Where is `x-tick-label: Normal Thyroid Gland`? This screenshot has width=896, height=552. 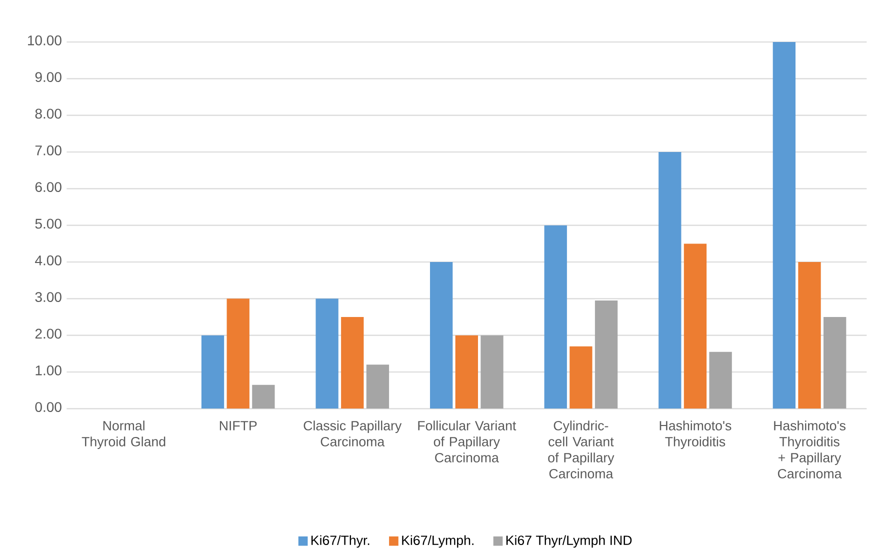 x-tick-label: Normal Thyroid Gland is located at coordinates (124, 434).